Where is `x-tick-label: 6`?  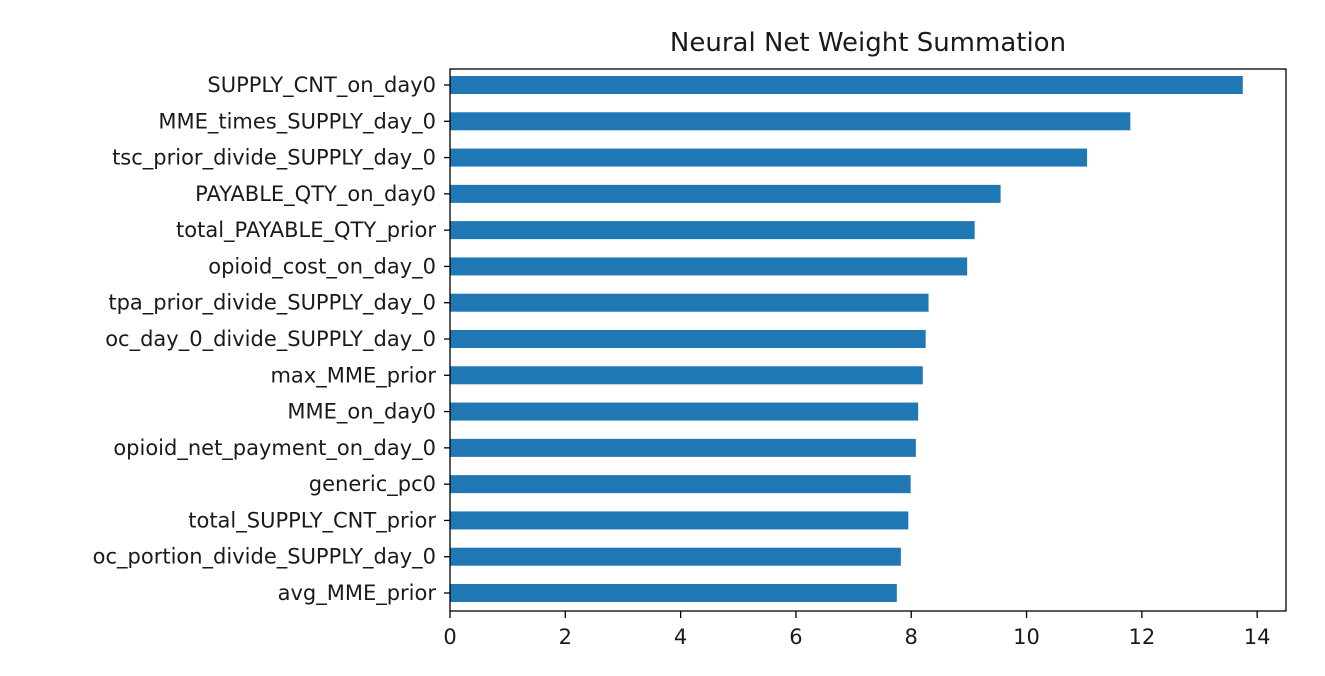
x-tick-label: 6 is located at coordinates (795, 637).